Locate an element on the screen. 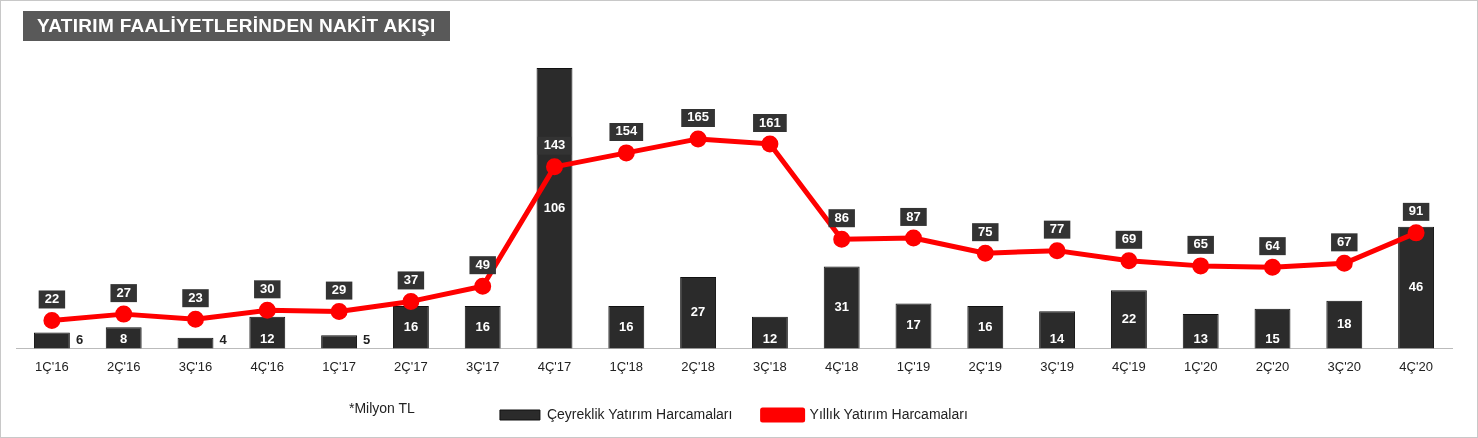  data-label: 143 is located at coordinates (554, 145).